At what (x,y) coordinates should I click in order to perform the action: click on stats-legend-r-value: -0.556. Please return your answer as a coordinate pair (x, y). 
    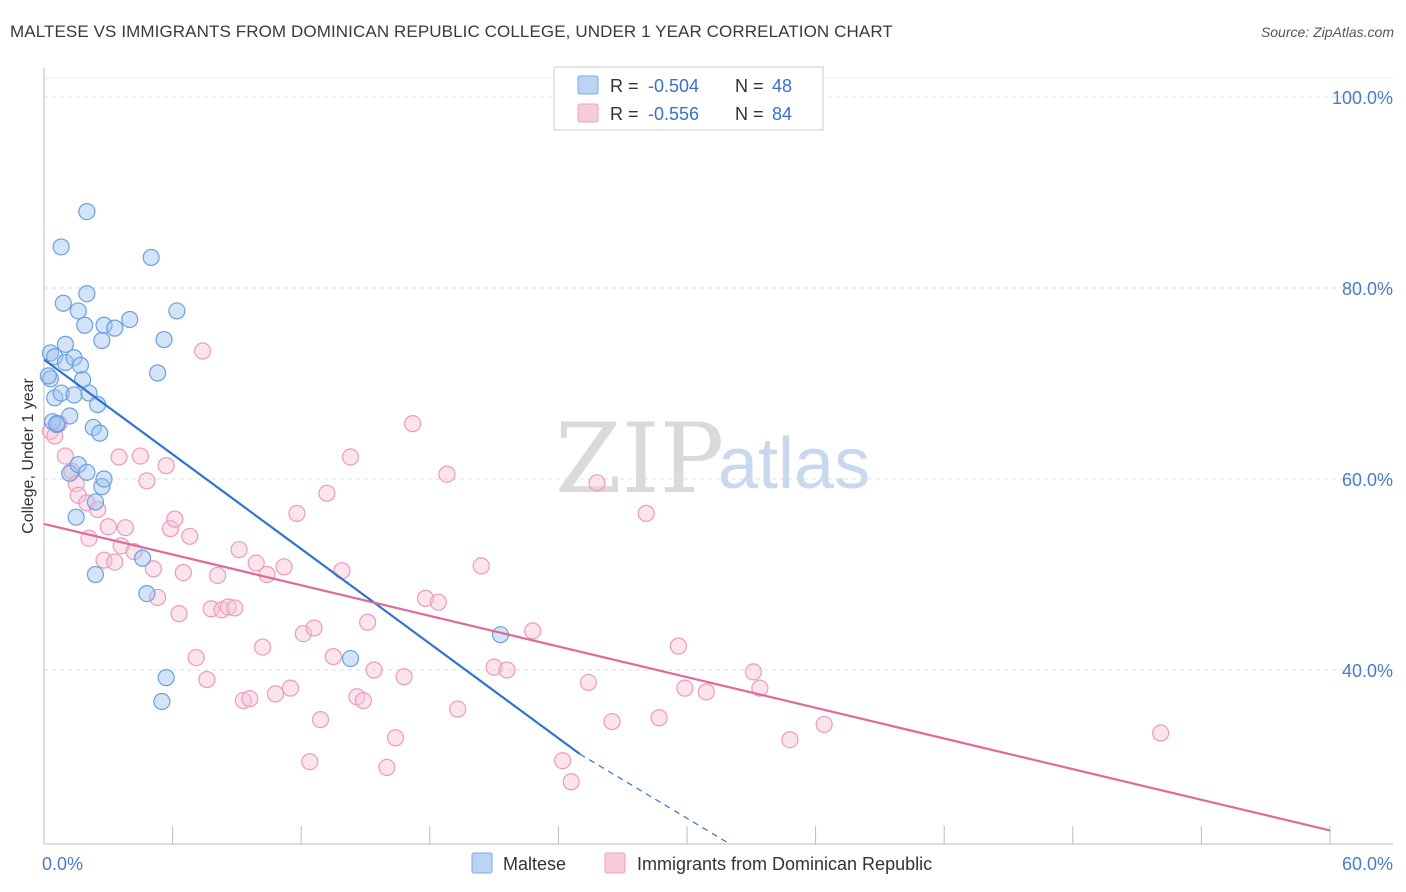
    Looking at the image, I should click on (673, 114).